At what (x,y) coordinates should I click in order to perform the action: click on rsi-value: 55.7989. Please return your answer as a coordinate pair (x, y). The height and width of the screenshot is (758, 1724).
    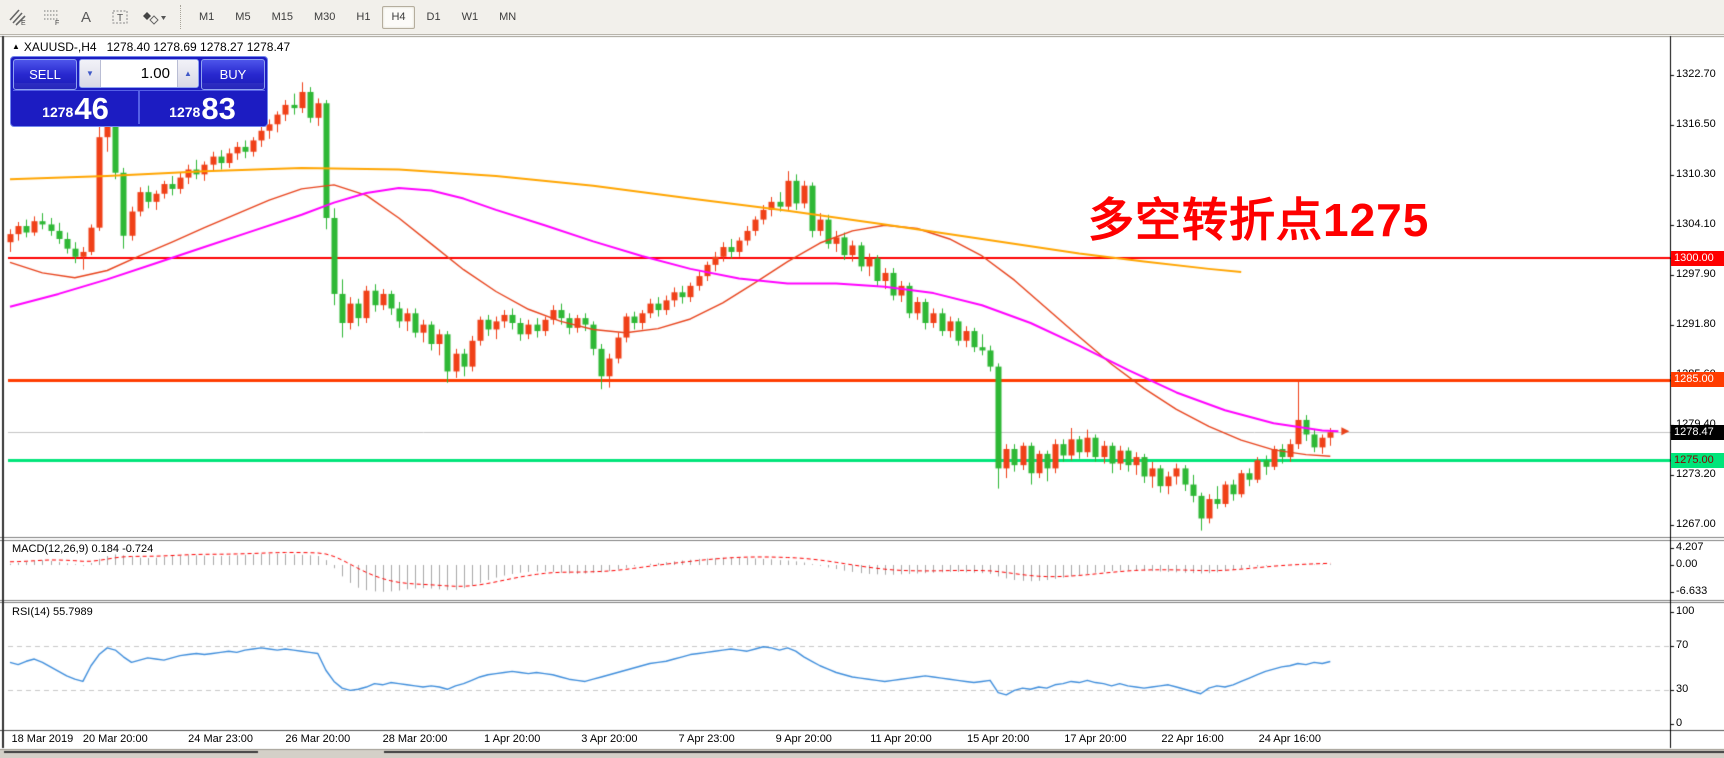
    Looking at the image, I should click on (72, 612).